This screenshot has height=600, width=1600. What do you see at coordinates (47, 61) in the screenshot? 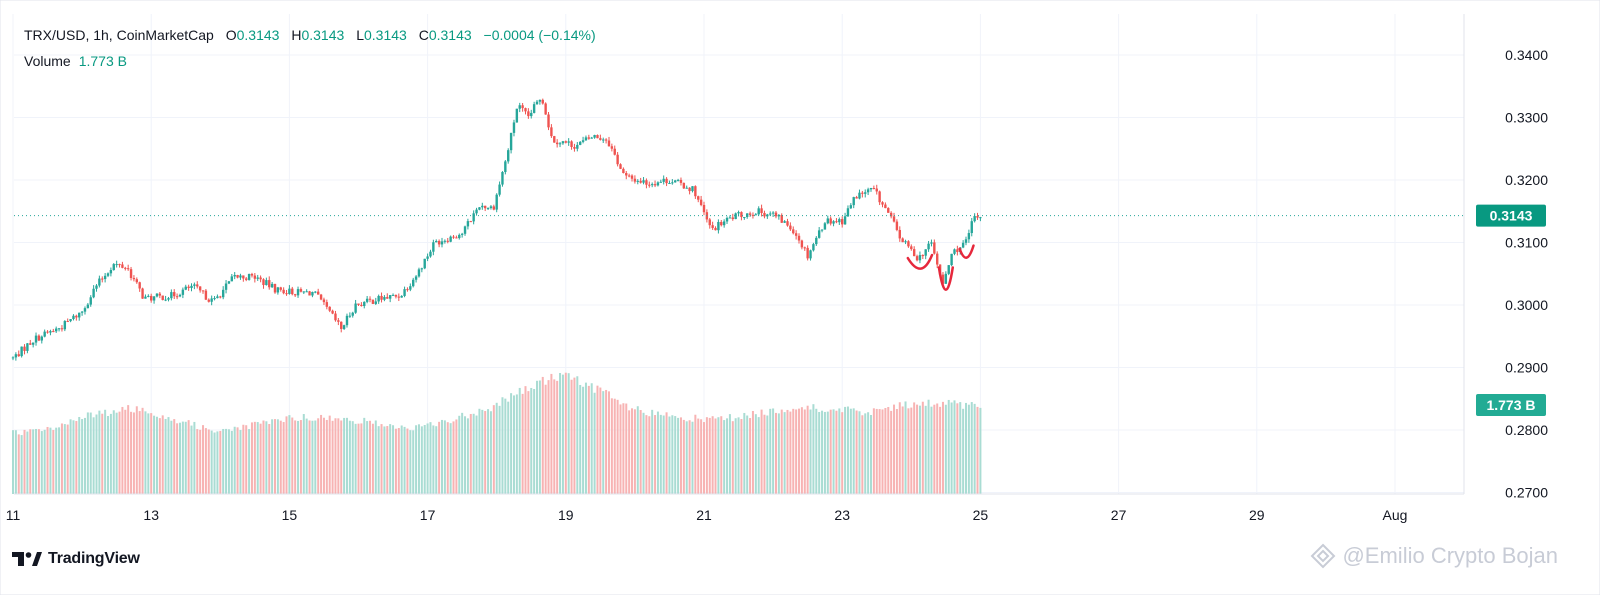
I see `volume-key: Volume` at bounding box center [47, 61].